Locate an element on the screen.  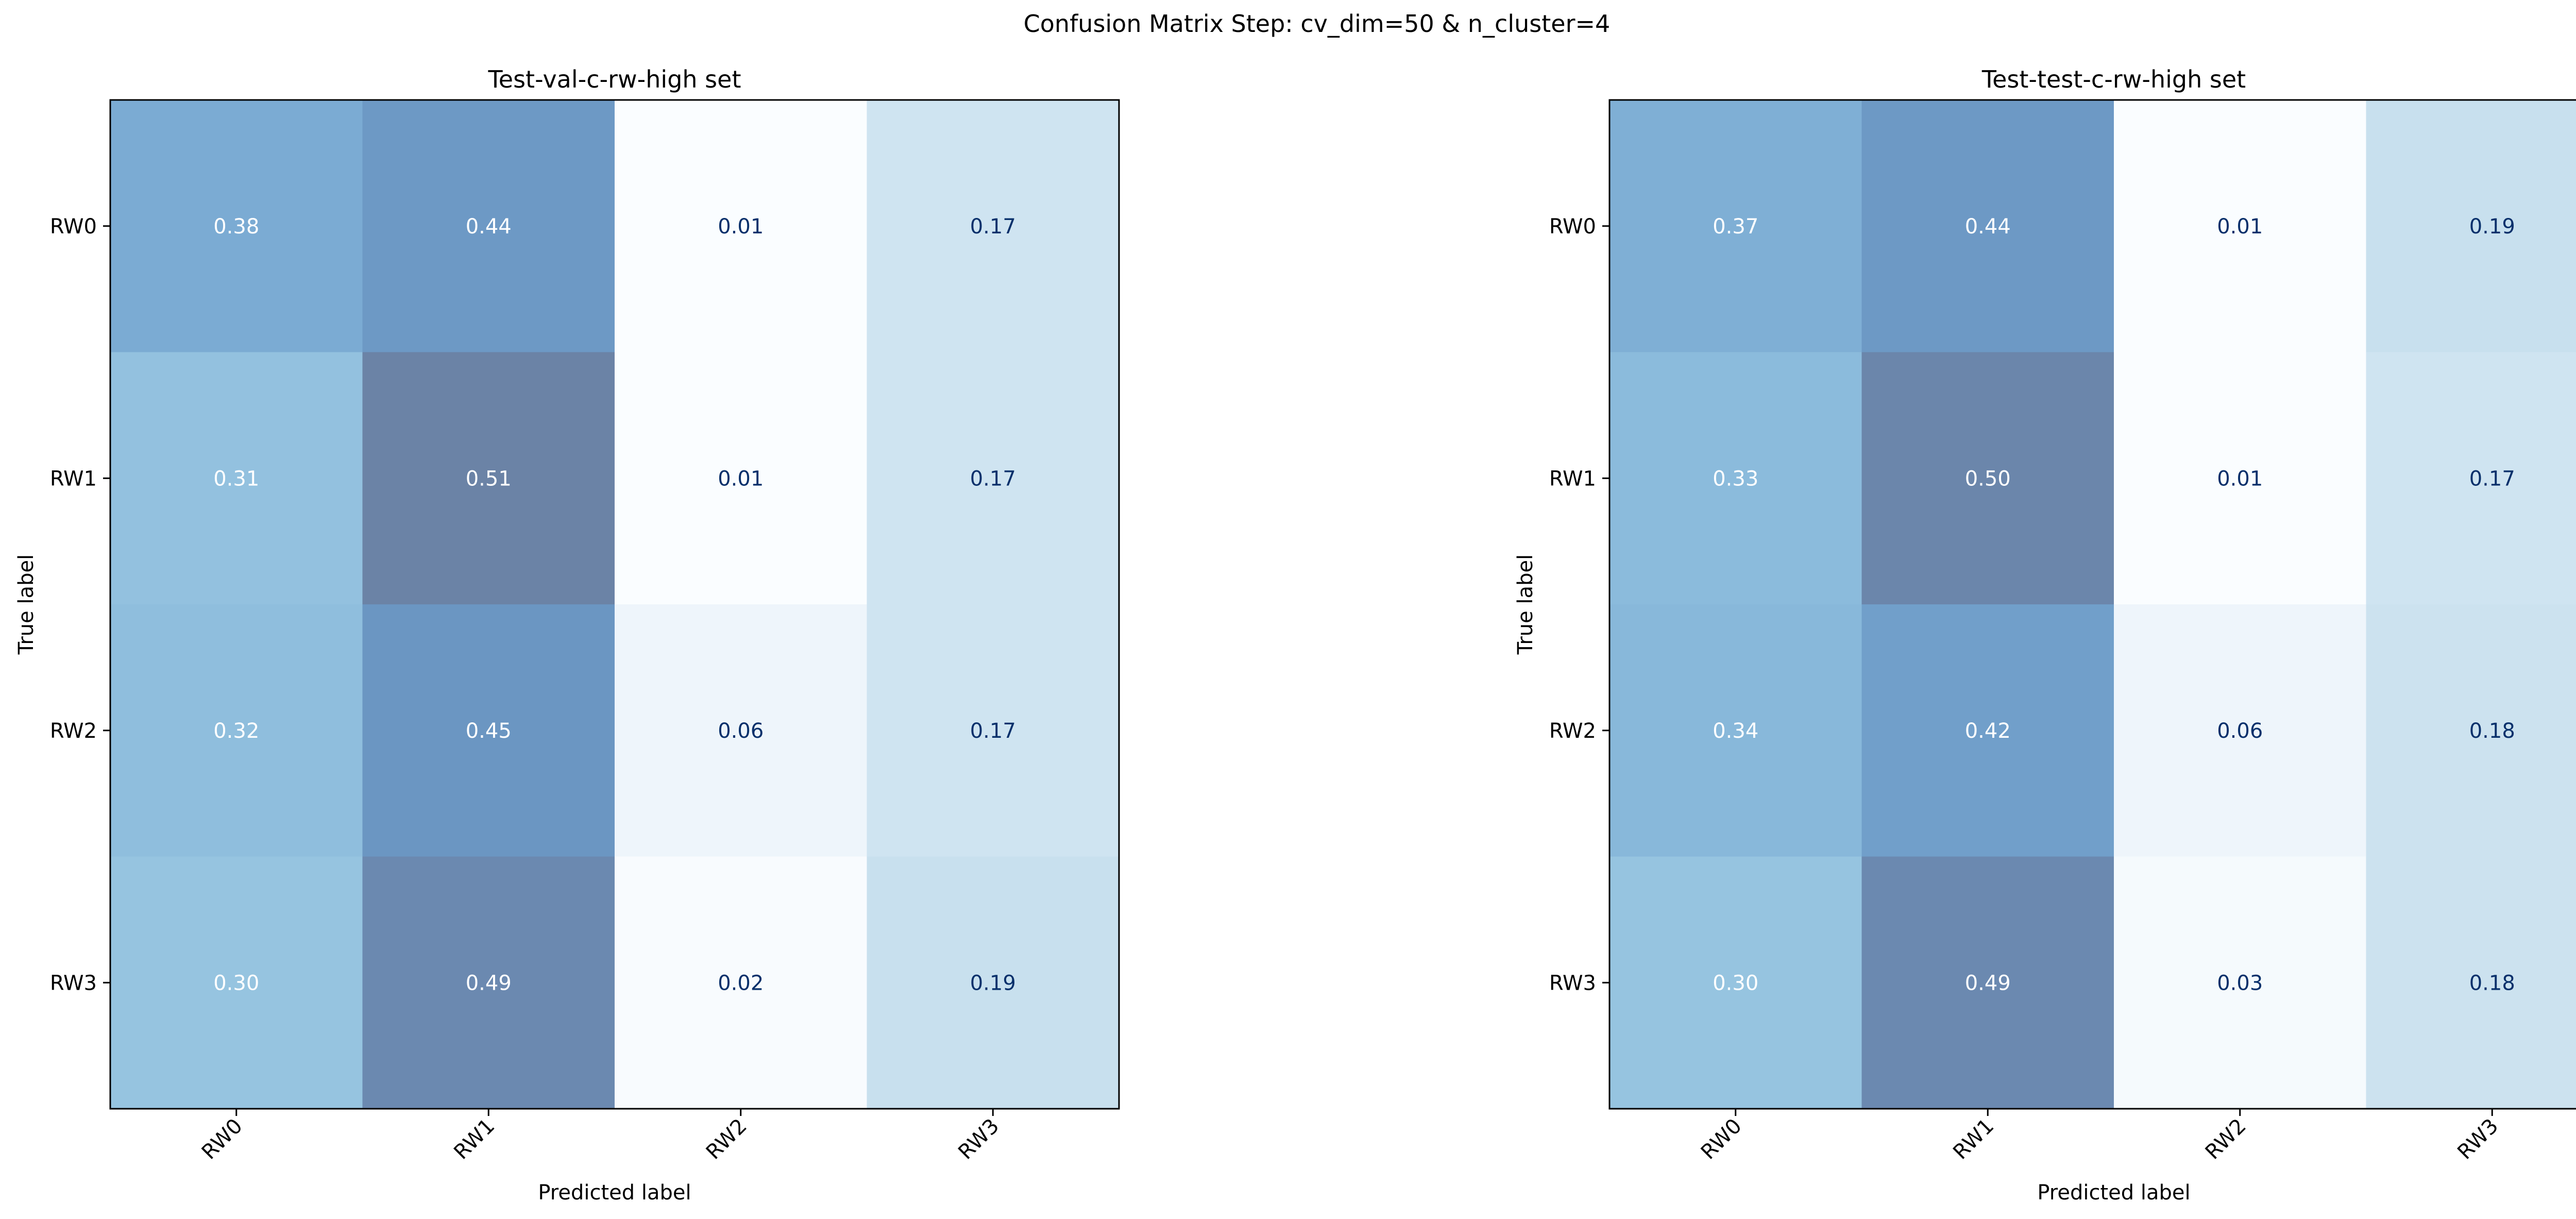
cell-value-label: 0.32 is located at coordinates (236, 731).